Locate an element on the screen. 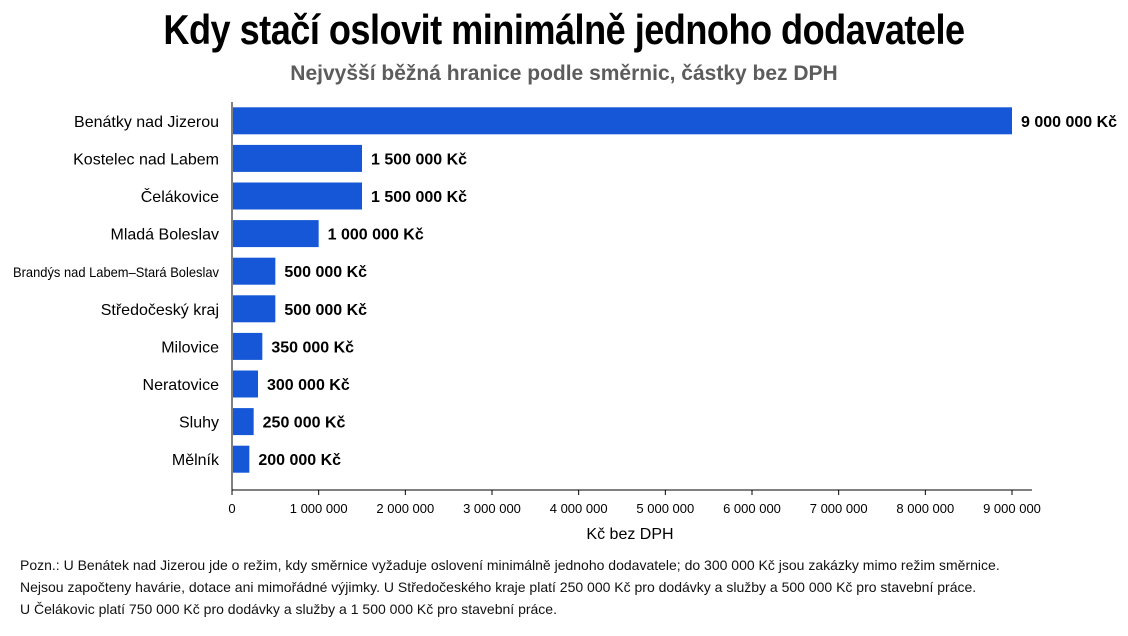 Image resolution: width=1128 pixels, height=636 pixels. category-label-3: Mladá Boleslav is located at coordinates (165, 235).